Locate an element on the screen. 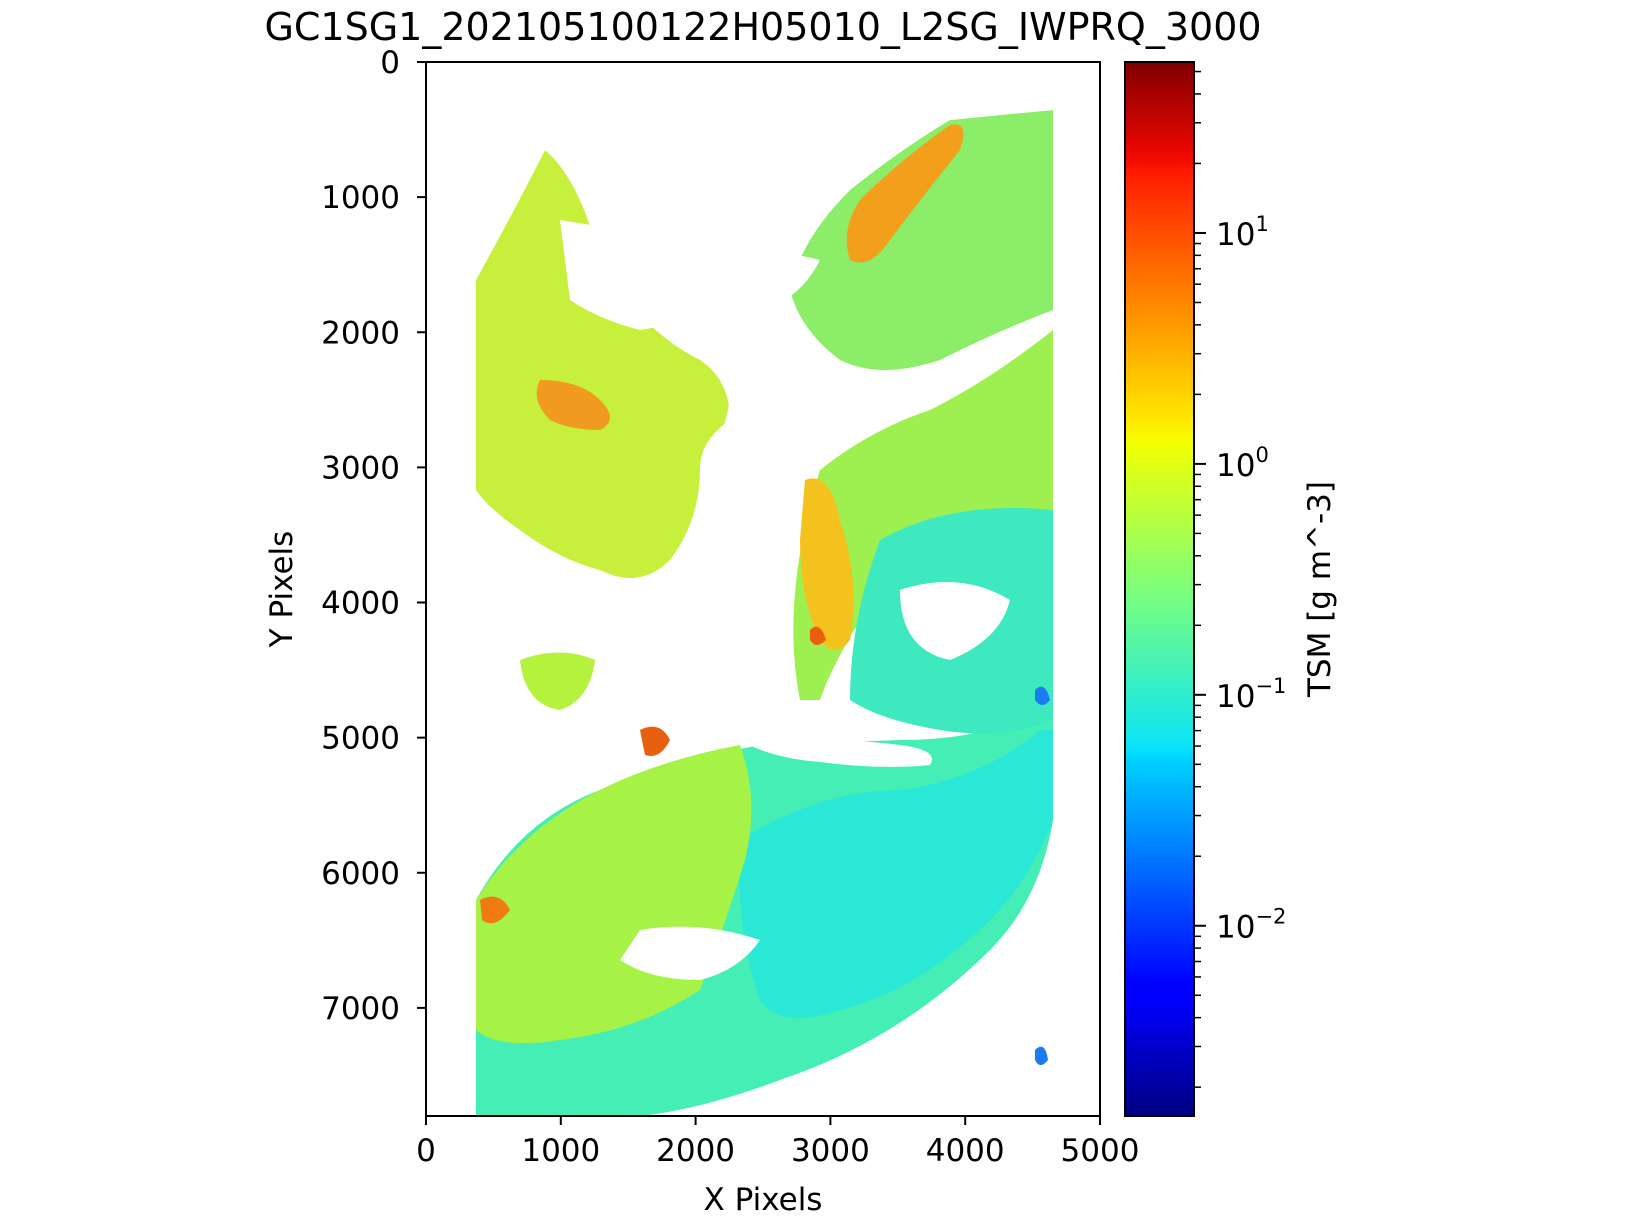  mask-cloud-north is located at coordinates (690, 275).